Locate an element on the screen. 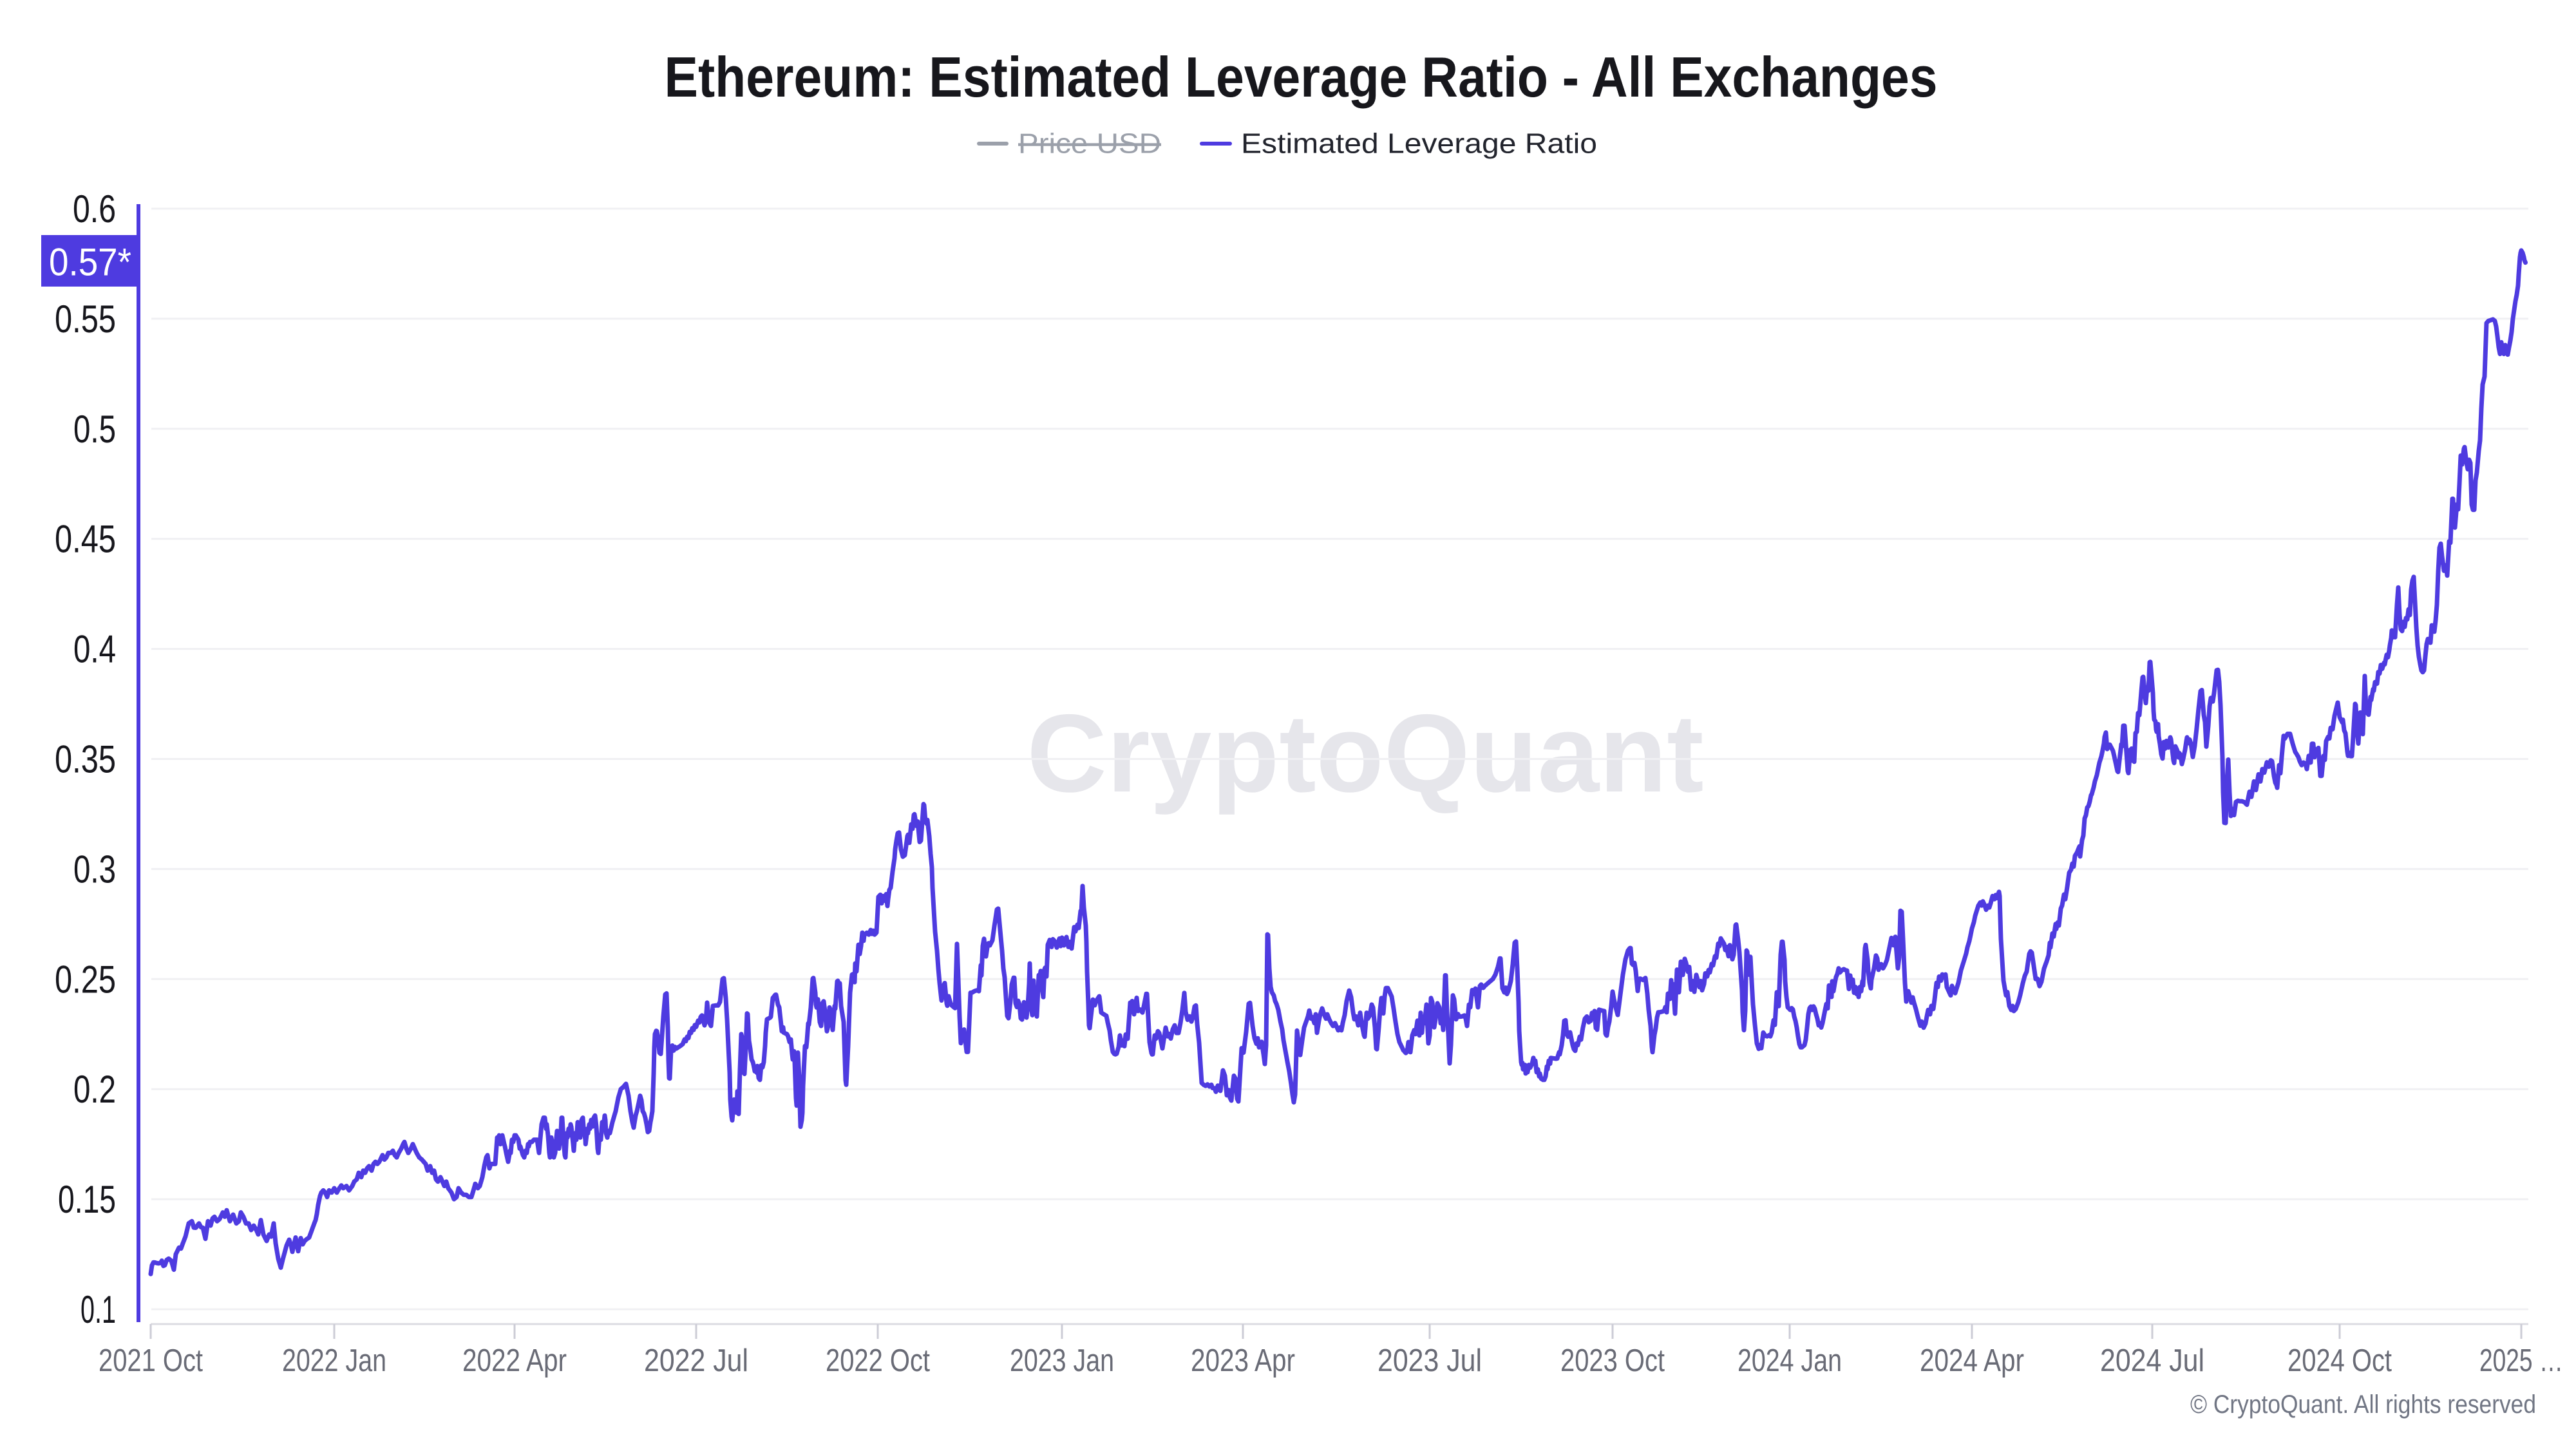 This screenshot has width=2576, height=1449. svg-text: 2021 Oct is located at coordinates (151, 1360).